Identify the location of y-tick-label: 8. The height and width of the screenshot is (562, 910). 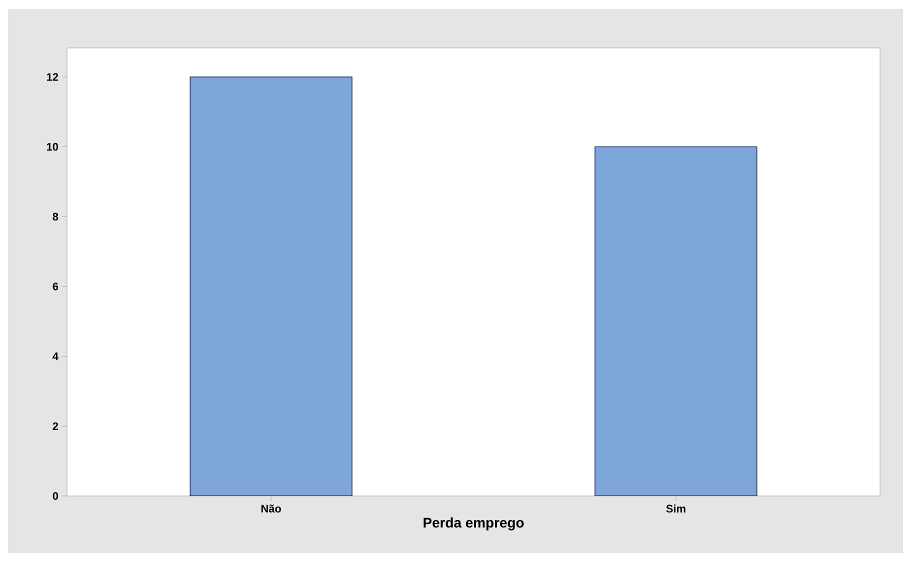
(55, 216).